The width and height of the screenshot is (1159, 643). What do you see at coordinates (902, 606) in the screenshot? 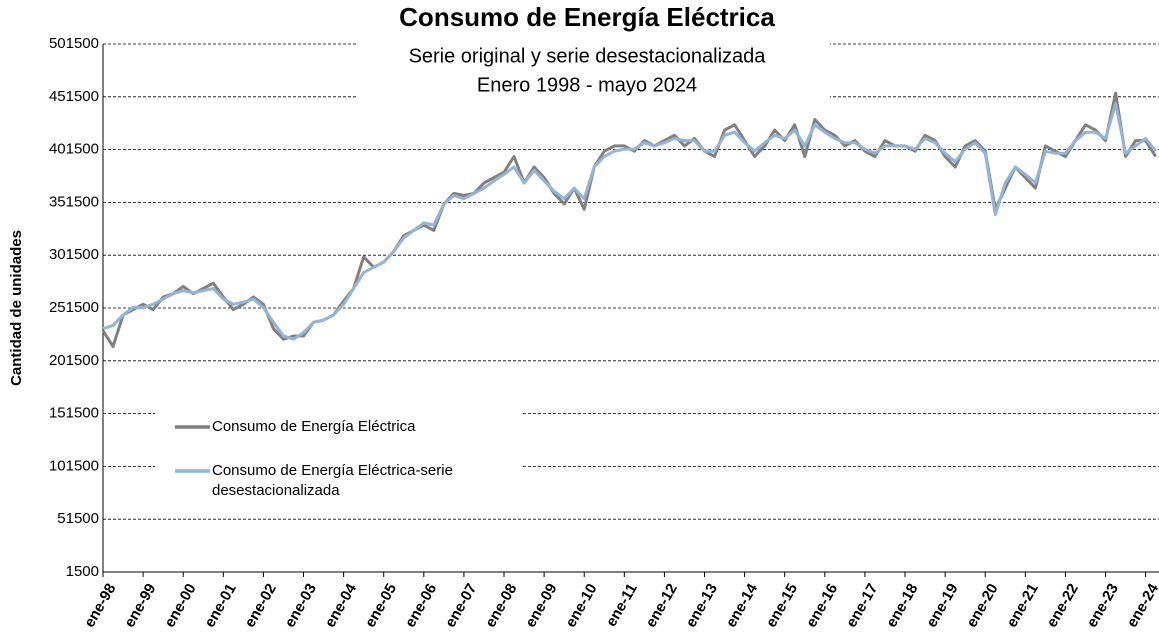
I see `x-tick-label: ene-18` at bounding box center [902, 606].